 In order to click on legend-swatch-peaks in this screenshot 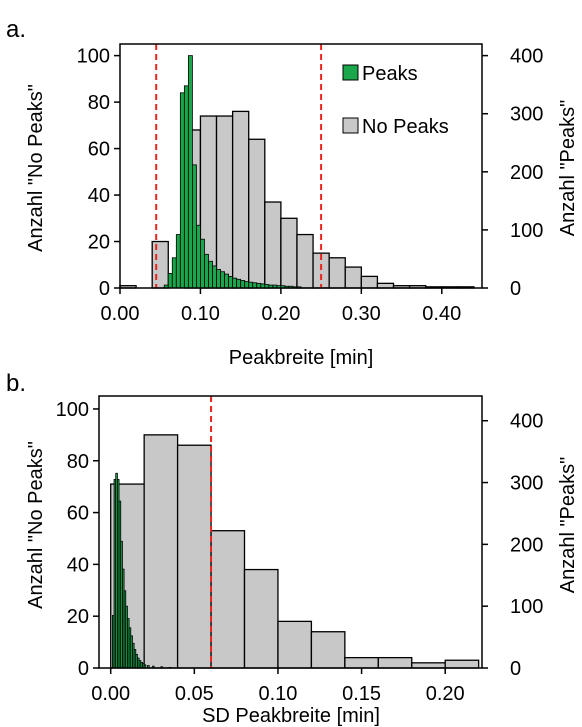, I will do `click(350, 72)`.